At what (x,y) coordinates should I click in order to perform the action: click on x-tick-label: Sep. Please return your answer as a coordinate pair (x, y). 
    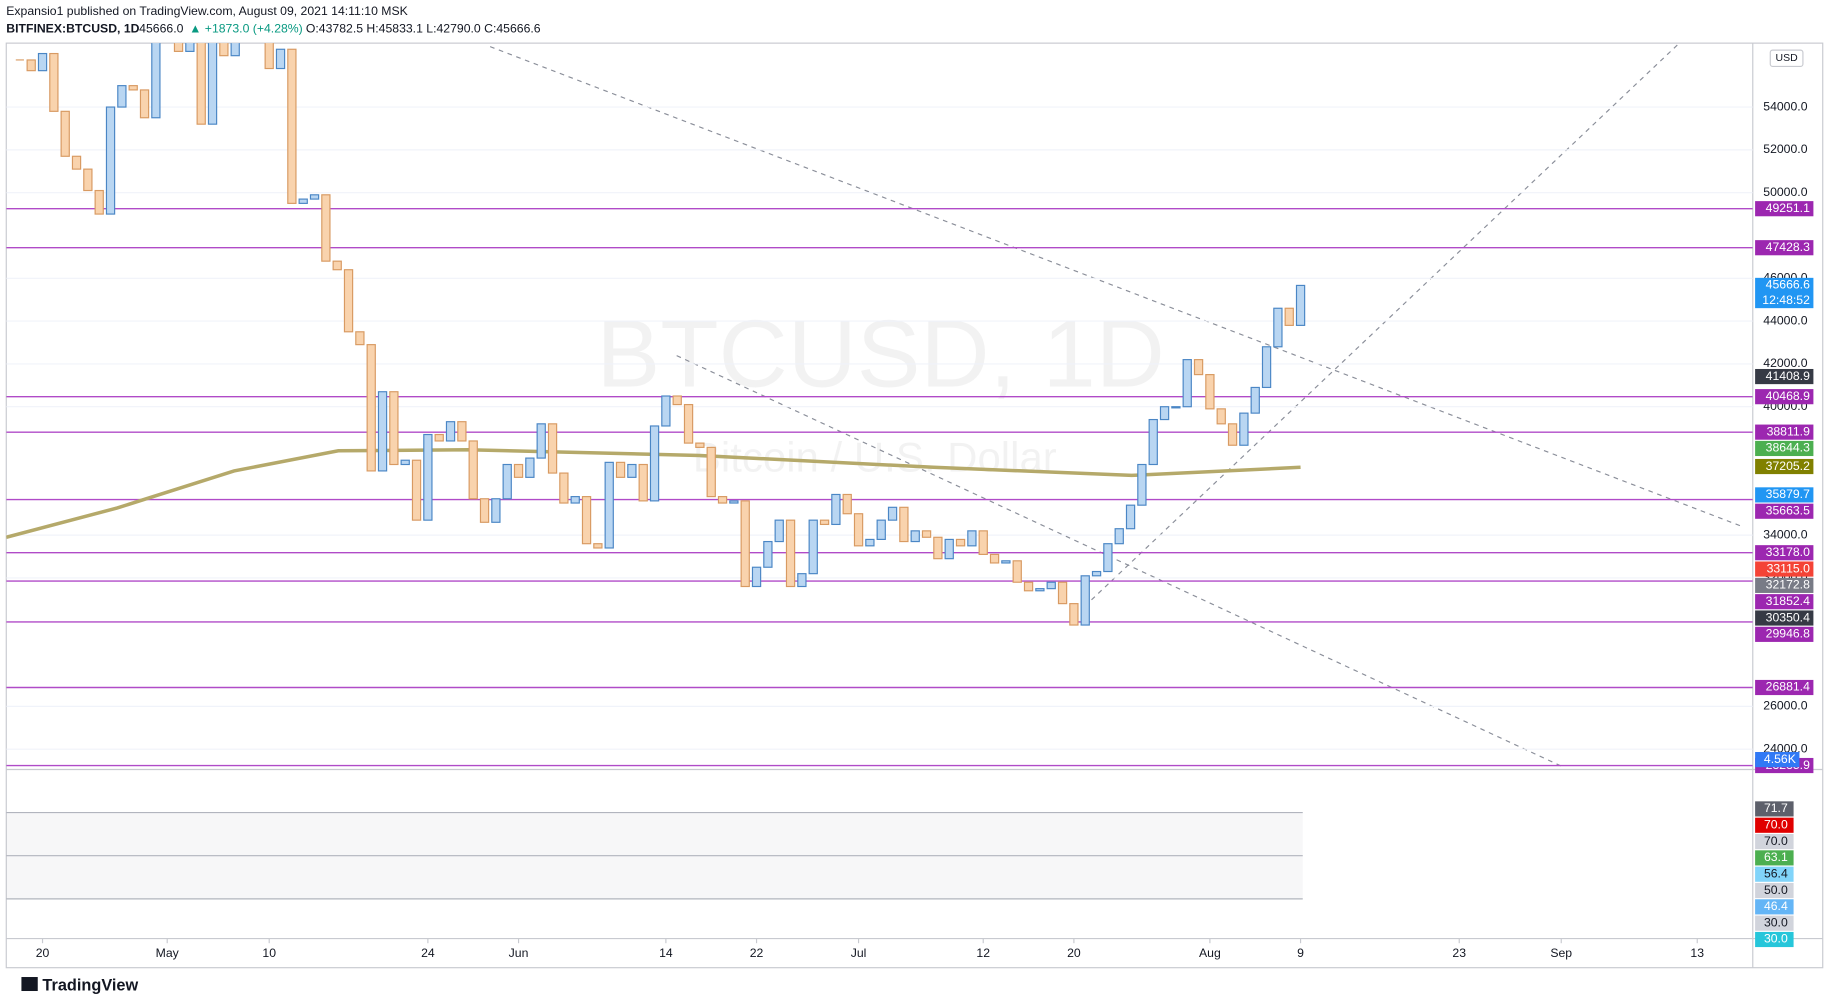
    Looking at the image, I should click on (1561, 953).